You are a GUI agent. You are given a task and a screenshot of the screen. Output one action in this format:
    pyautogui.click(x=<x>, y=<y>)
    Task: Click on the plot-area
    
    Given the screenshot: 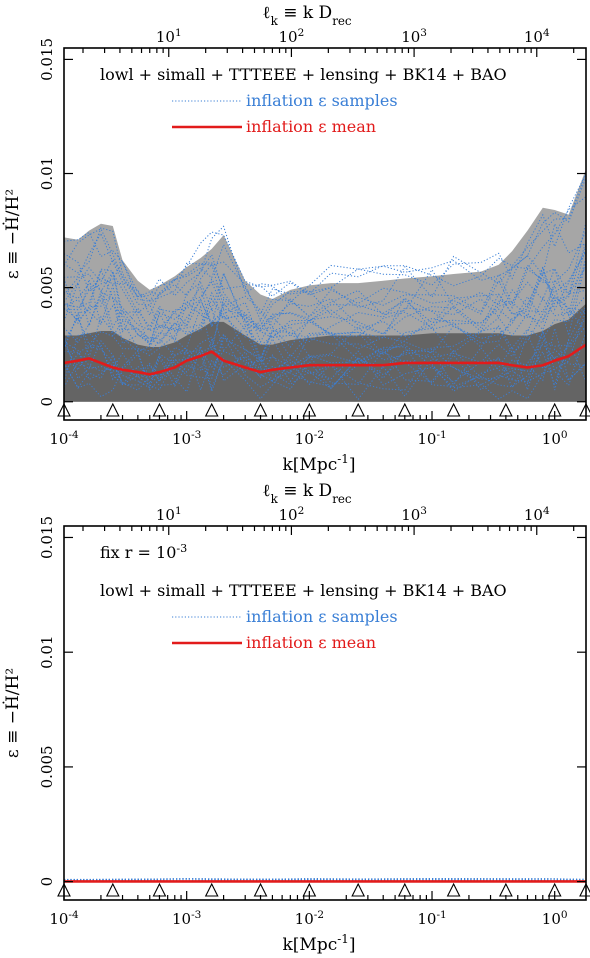 What is the action you would take?
    pyautogui.click(x=325, y=880)
    